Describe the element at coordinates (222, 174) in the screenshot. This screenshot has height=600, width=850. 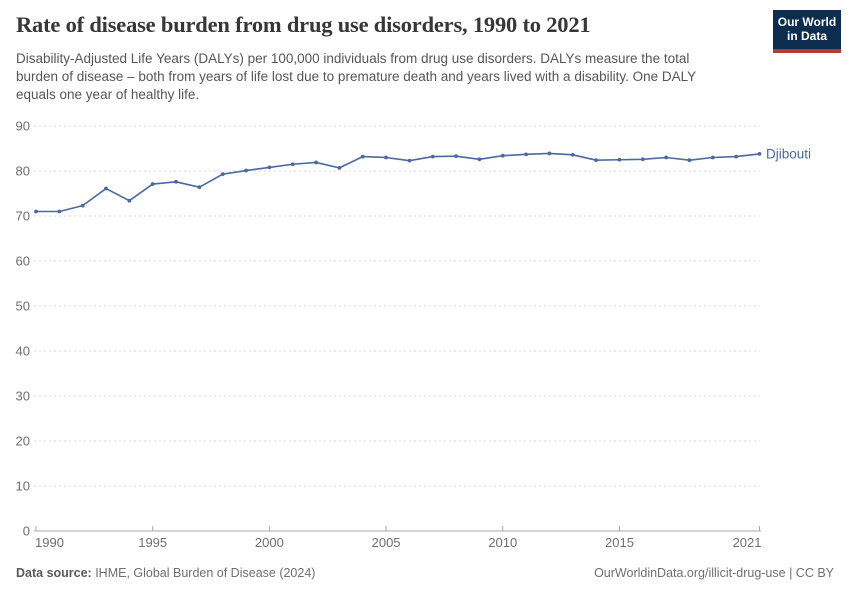
I see `data-point-1998` at that location.